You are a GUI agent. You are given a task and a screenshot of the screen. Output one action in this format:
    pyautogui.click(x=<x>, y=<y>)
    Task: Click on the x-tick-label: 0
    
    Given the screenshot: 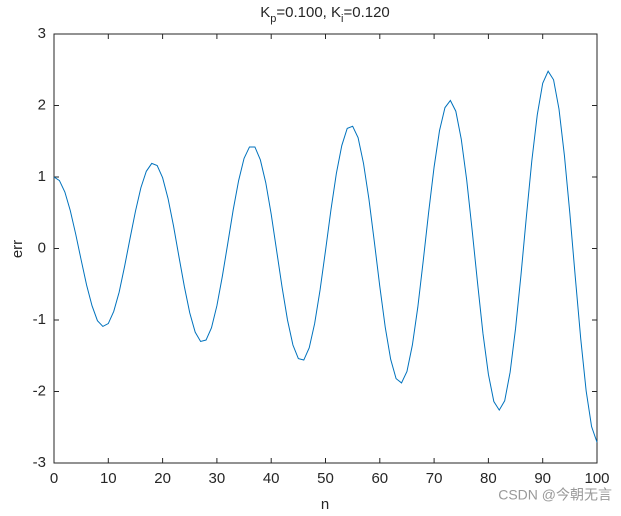 What is the action you would take?
    pyautogui.click(x=54, y=478)
    